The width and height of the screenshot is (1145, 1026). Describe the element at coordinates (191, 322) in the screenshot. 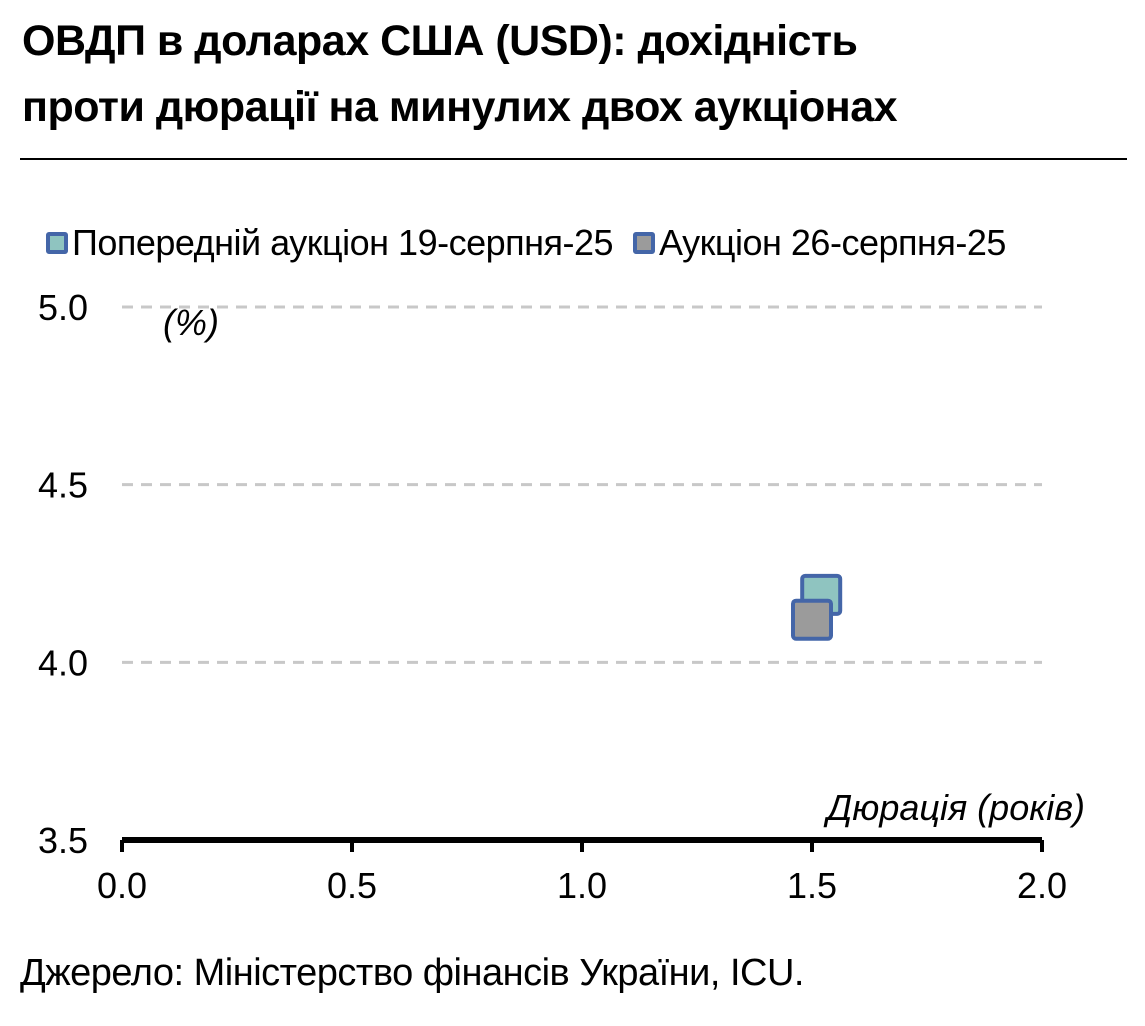

I see `y-axis-label: (%)` at that location.